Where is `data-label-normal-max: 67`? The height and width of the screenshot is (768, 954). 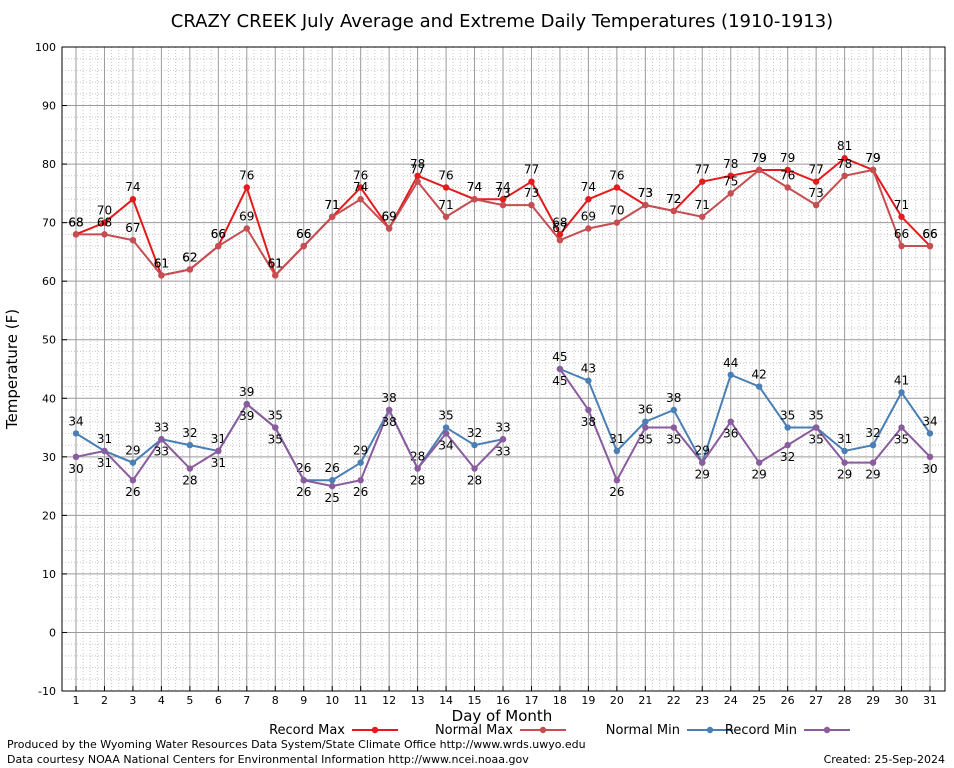 data-label-normal-max: 67 is located at coordinates (559, 228).